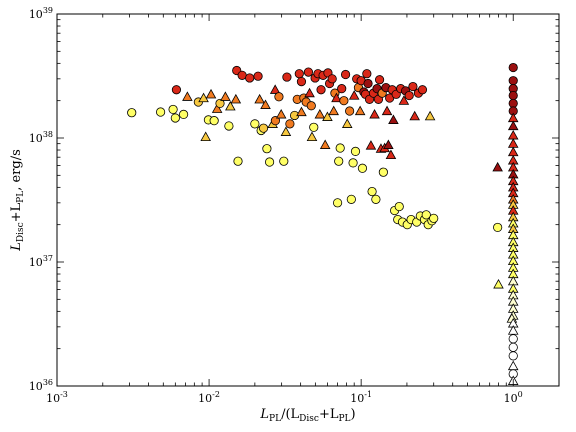 The height and width of the screenshot is (432, 576). Describe the element at coordinates (41, 13) in the screenshot. I see `y-tick-label: 1039` at that location.